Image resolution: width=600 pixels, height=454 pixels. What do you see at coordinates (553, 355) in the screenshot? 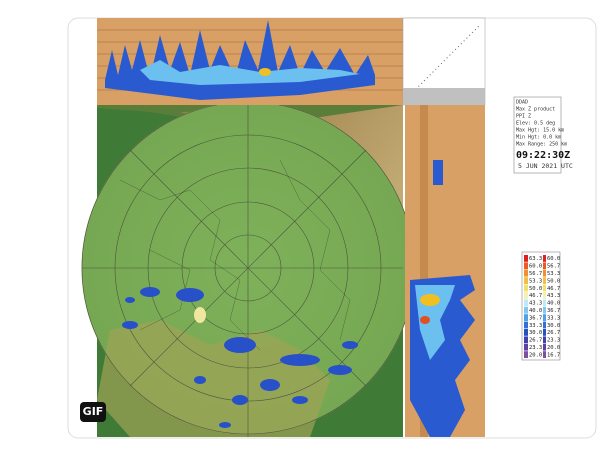
I see `legend-value: 16.7` at bounding box center [553, 355].